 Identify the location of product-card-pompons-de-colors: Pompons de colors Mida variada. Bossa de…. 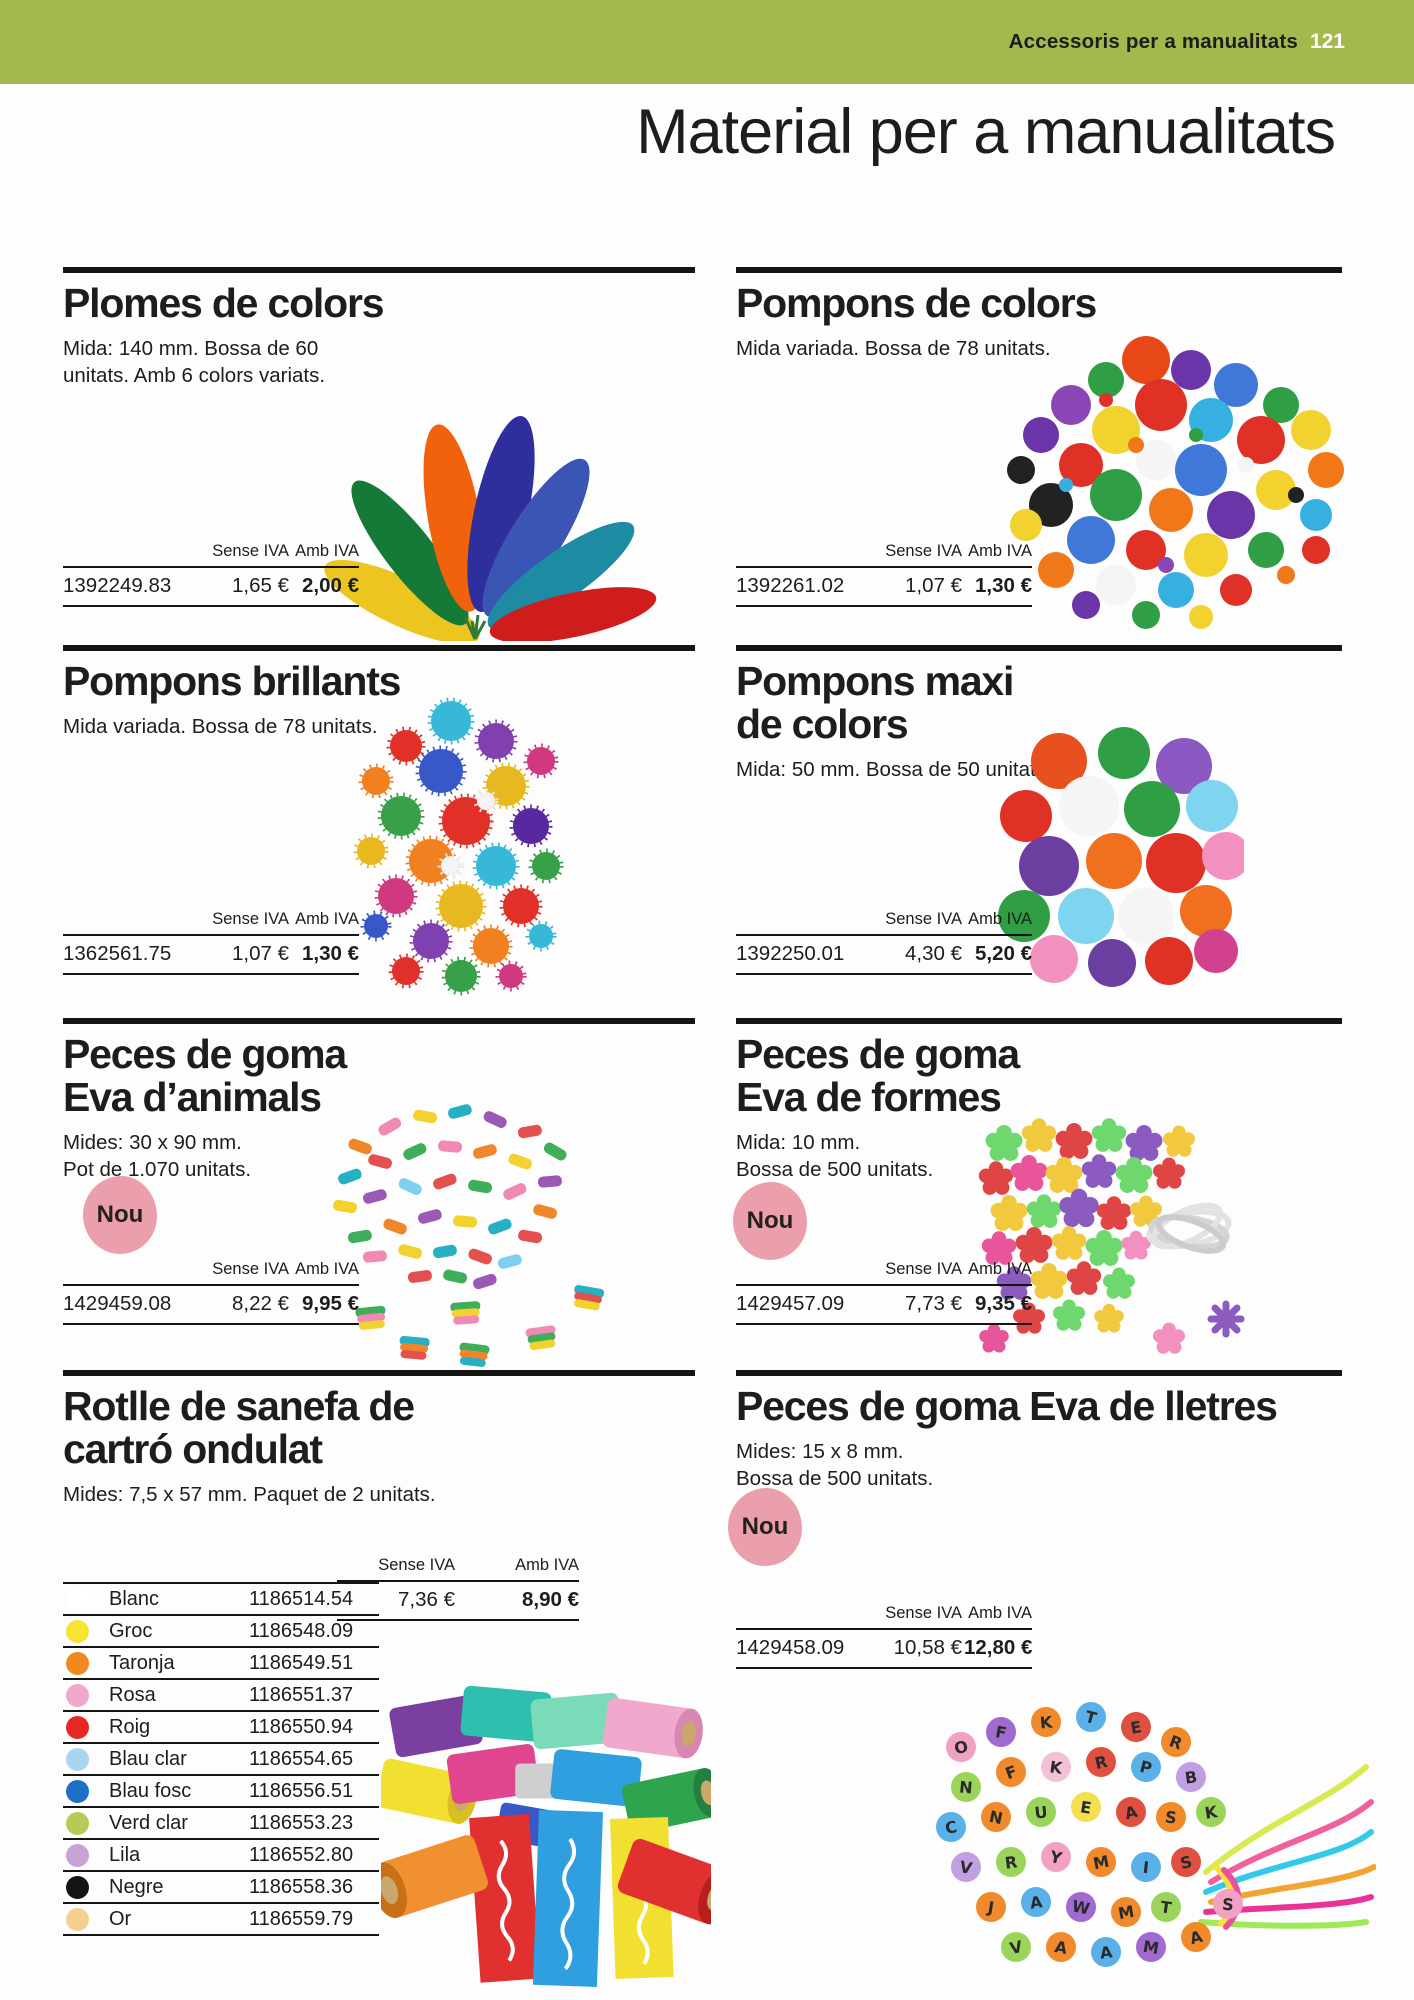
(1040, 456).